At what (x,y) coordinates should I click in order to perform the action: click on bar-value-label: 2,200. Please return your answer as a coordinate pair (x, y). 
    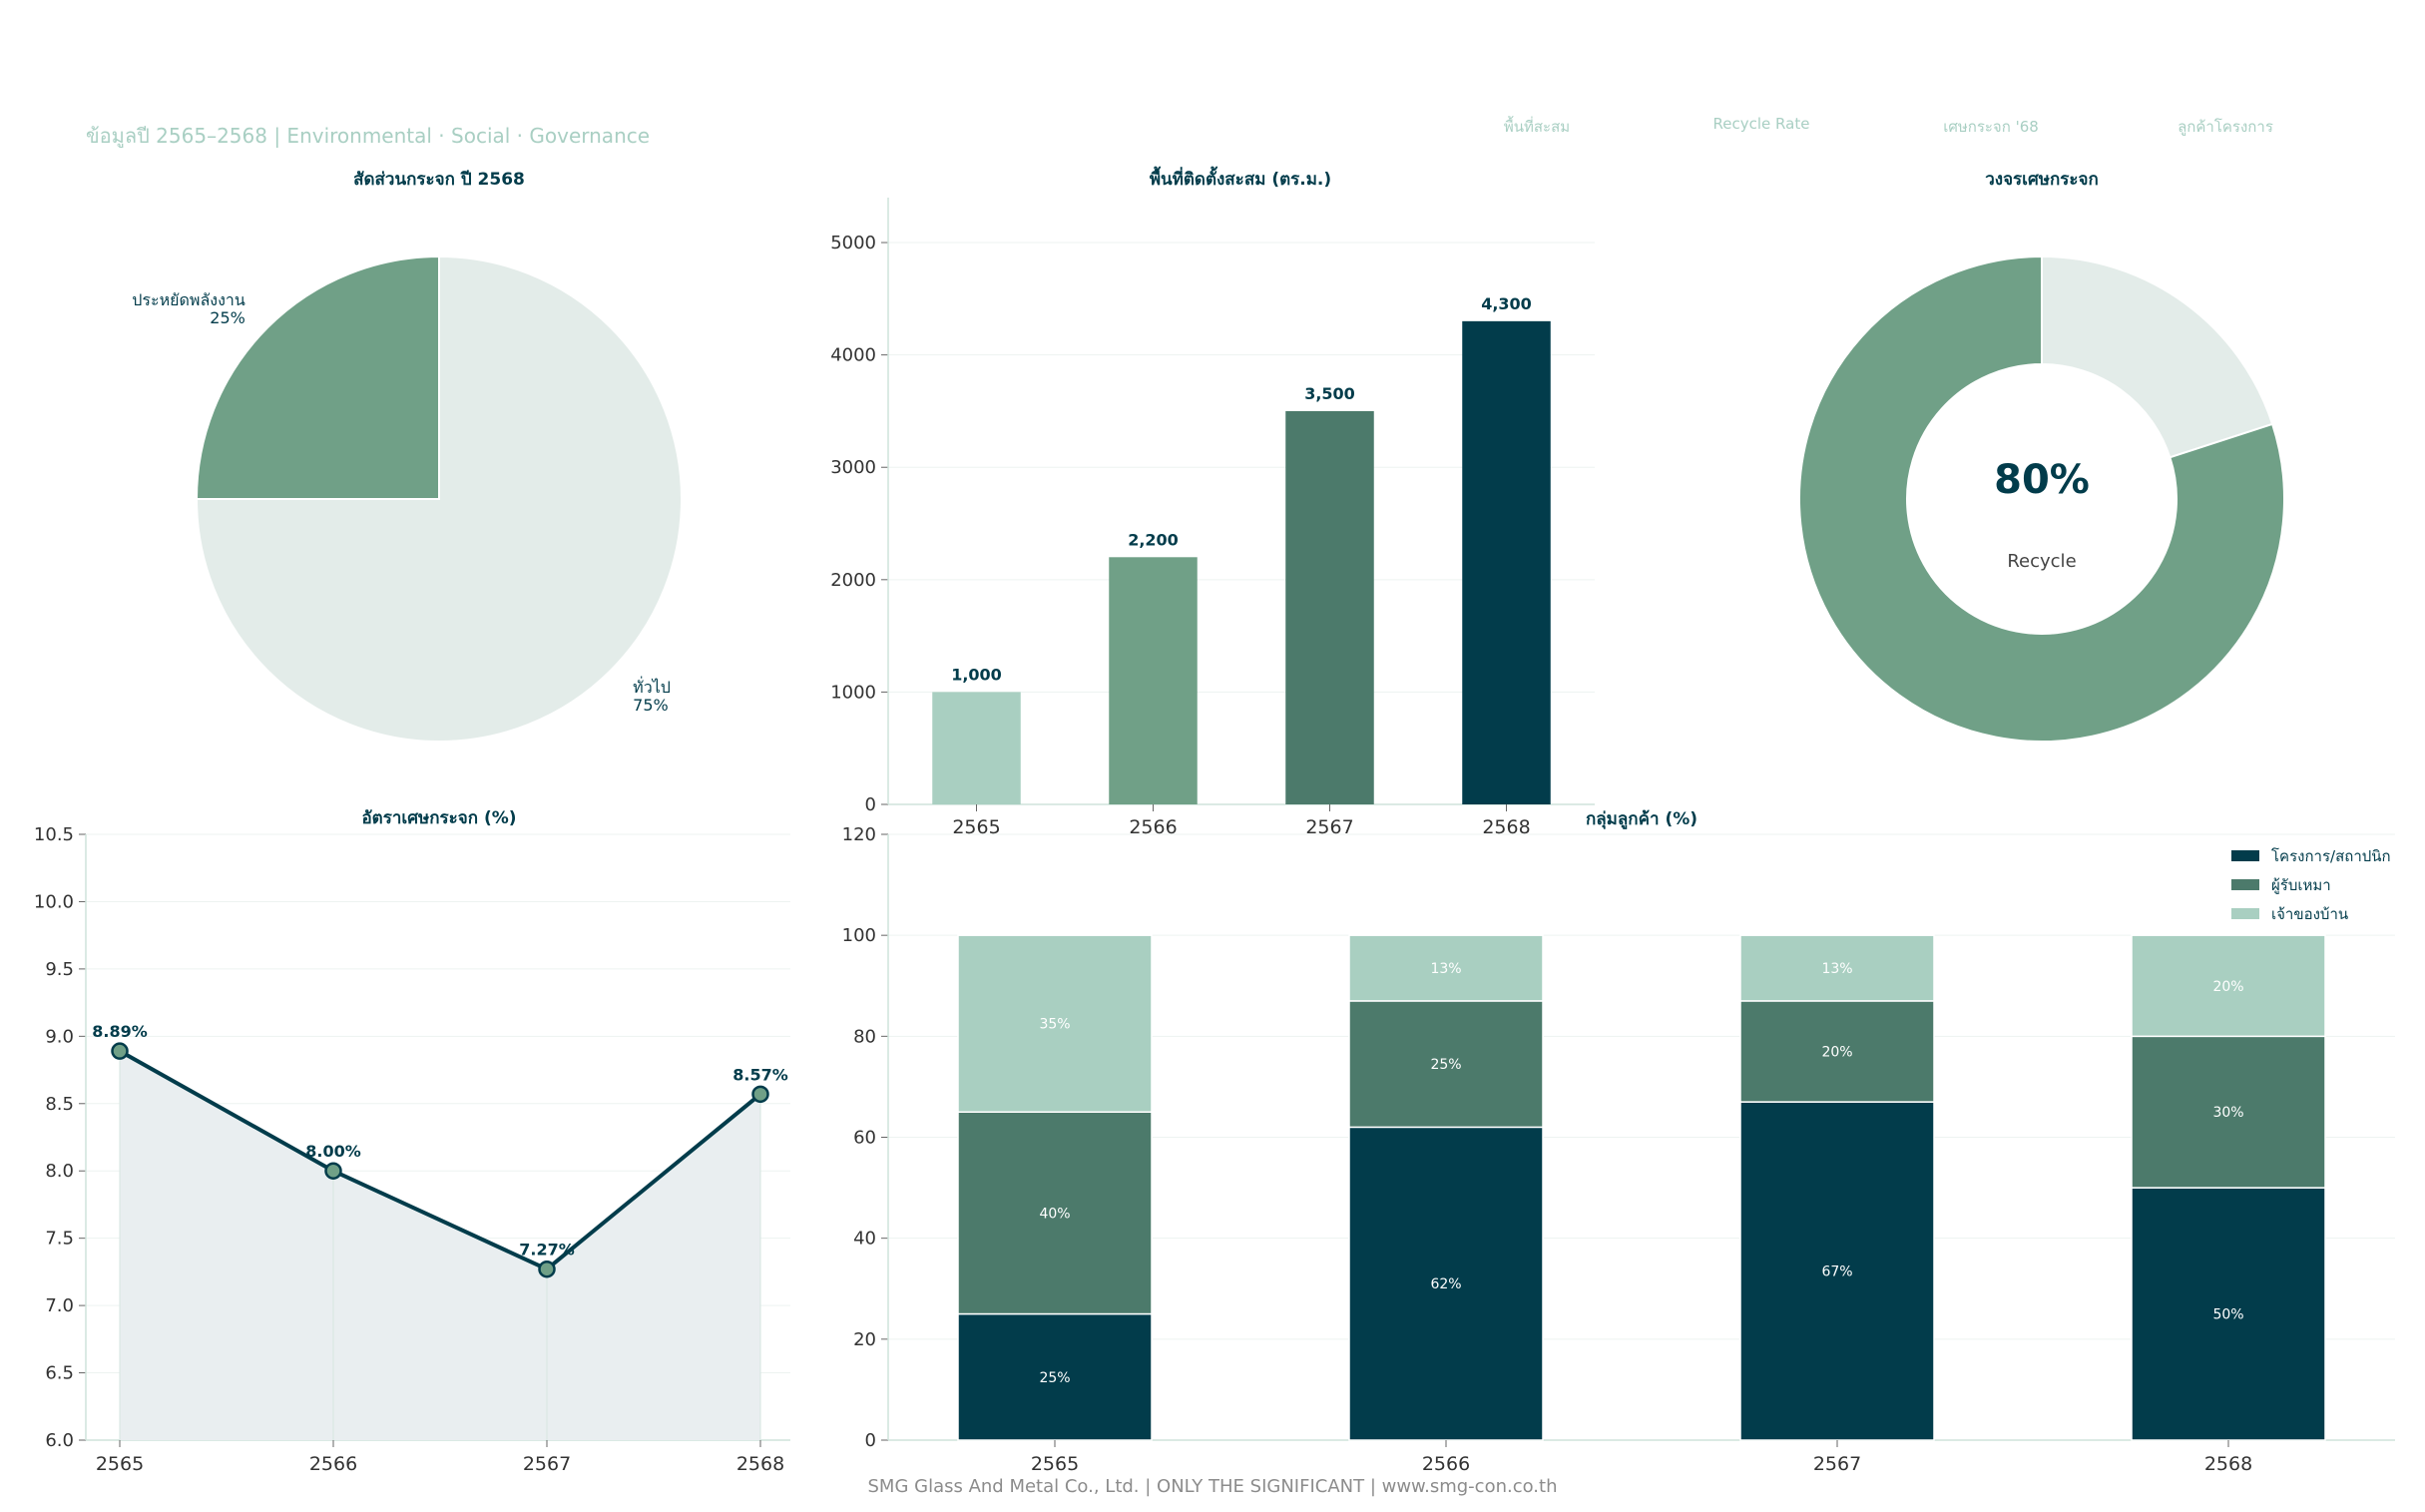
    Looking at the image, I should click on (1153, 539).